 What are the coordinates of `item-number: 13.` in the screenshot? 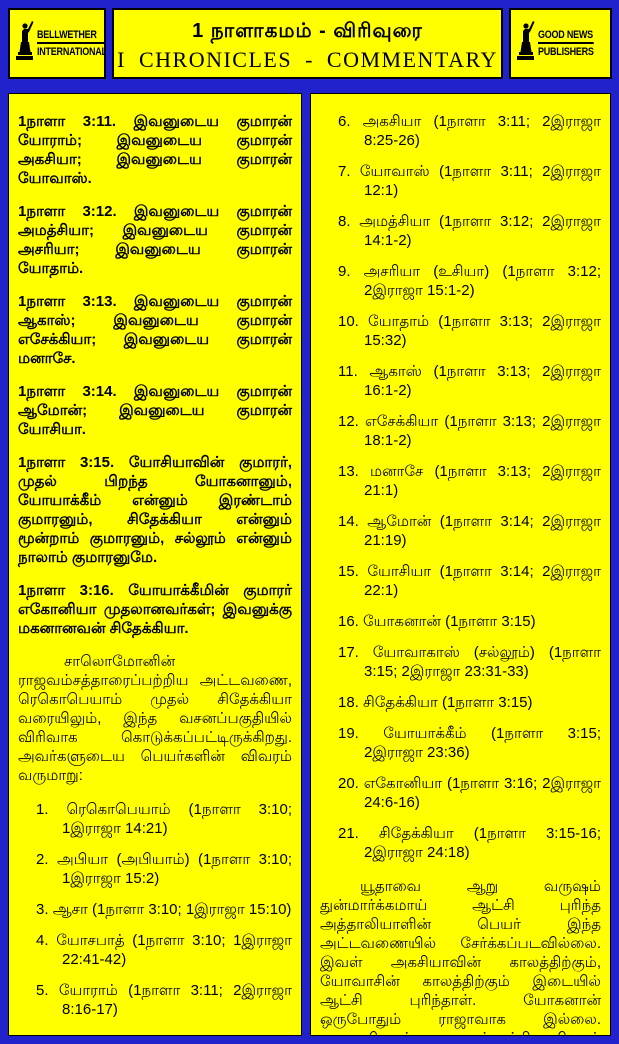 It's located at (348, 471).